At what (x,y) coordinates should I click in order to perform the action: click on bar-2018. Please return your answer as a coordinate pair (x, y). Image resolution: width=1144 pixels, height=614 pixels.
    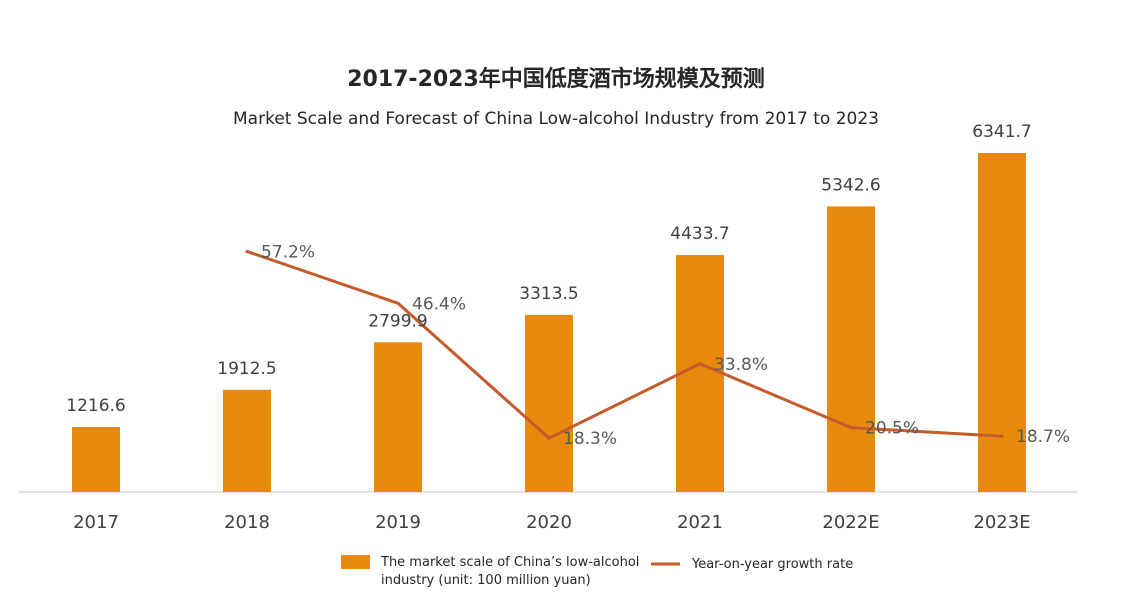
    Looking at the image, I should click on (247, 440).